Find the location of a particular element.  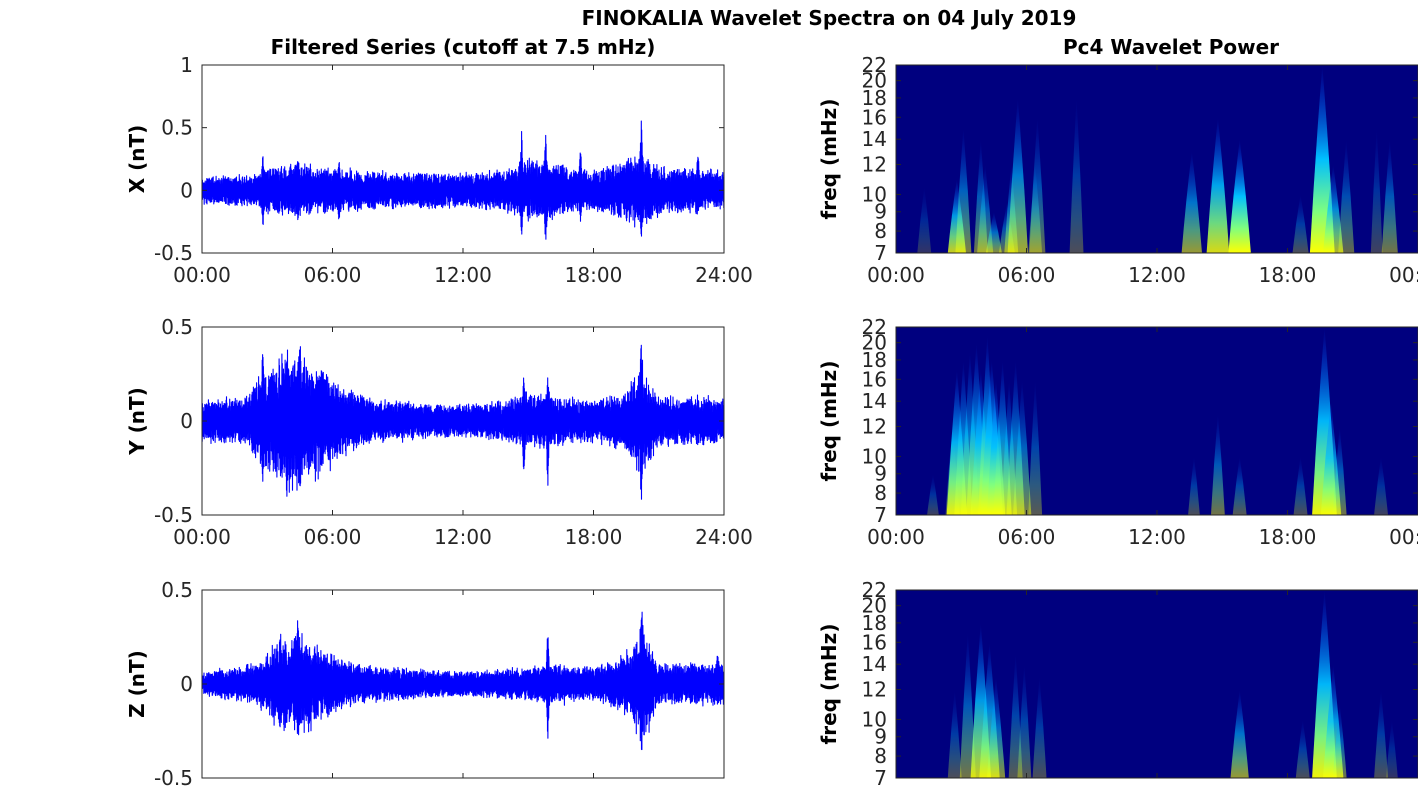

y-series-trace is located at coordinates (463, 422).